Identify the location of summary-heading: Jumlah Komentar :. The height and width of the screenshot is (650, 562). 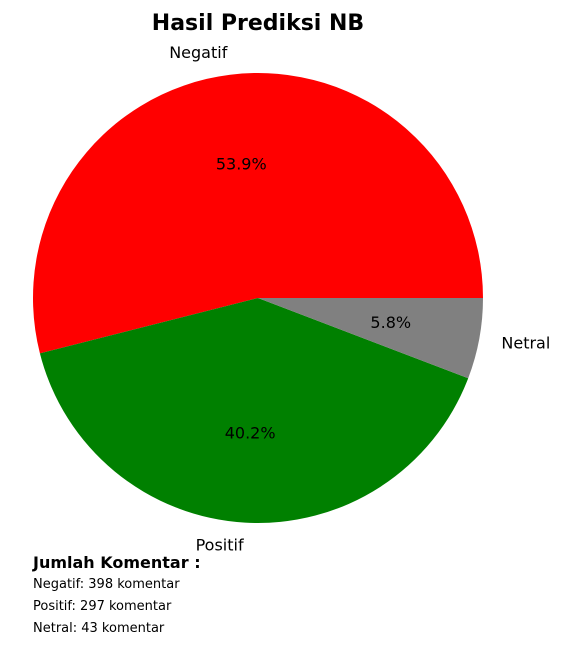
(283, 563).